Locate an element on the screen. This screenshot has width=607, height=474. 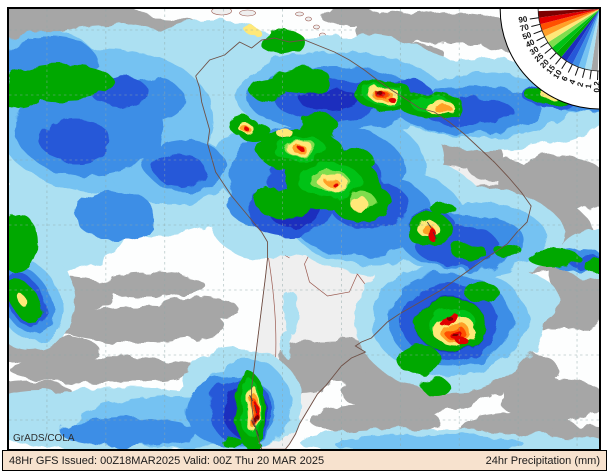
legend-tick-label: 90 is located at coordinates (523, 19).